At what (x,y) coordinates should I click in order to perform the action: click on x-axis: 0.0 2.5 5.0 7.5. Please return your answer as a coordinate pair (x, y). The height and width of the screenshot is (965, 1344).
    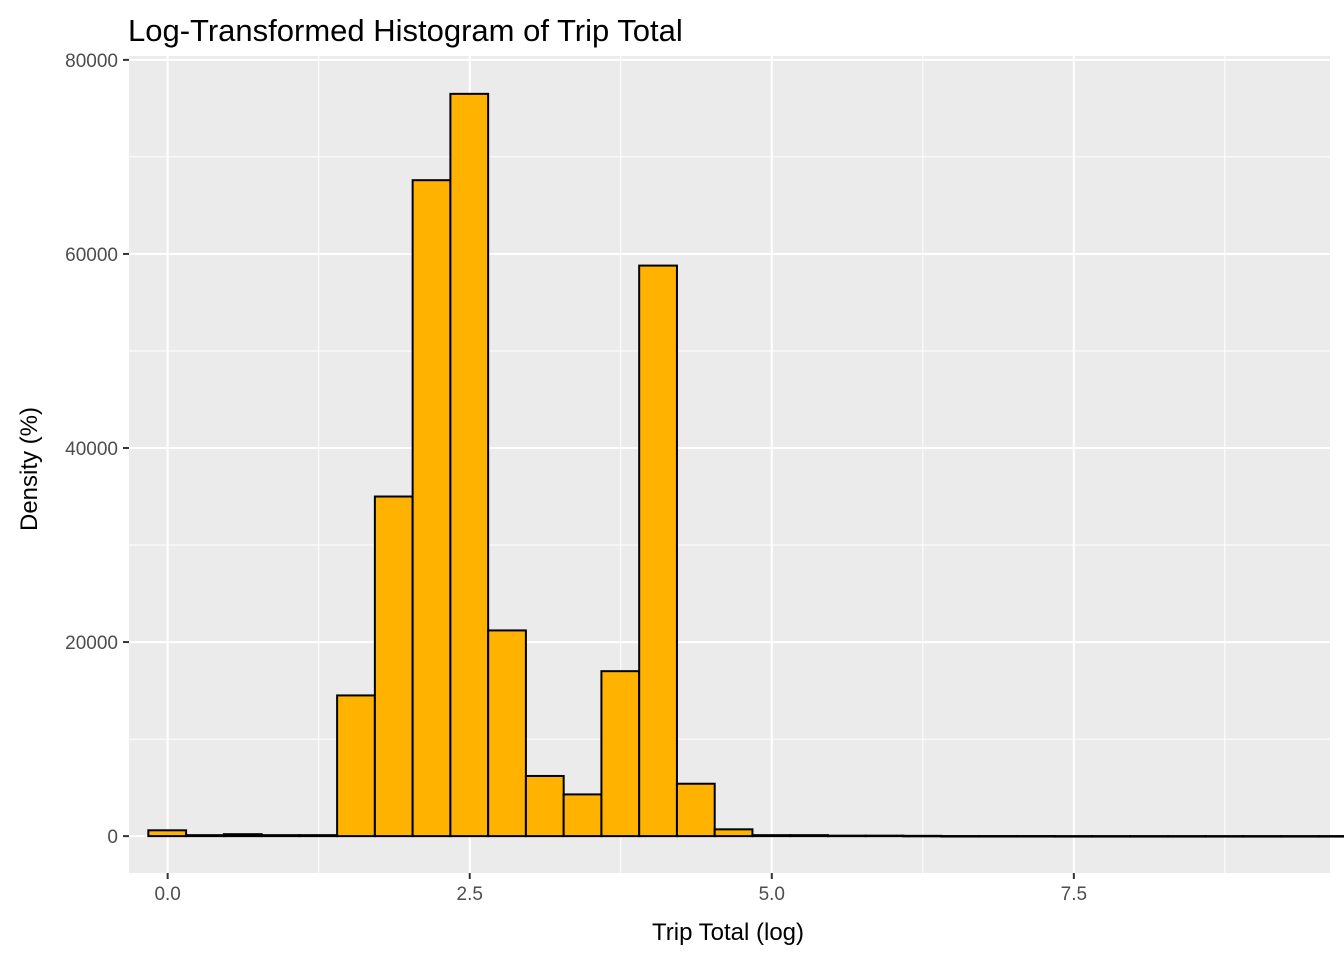
    Looking at the image, I should click on (620, 889).